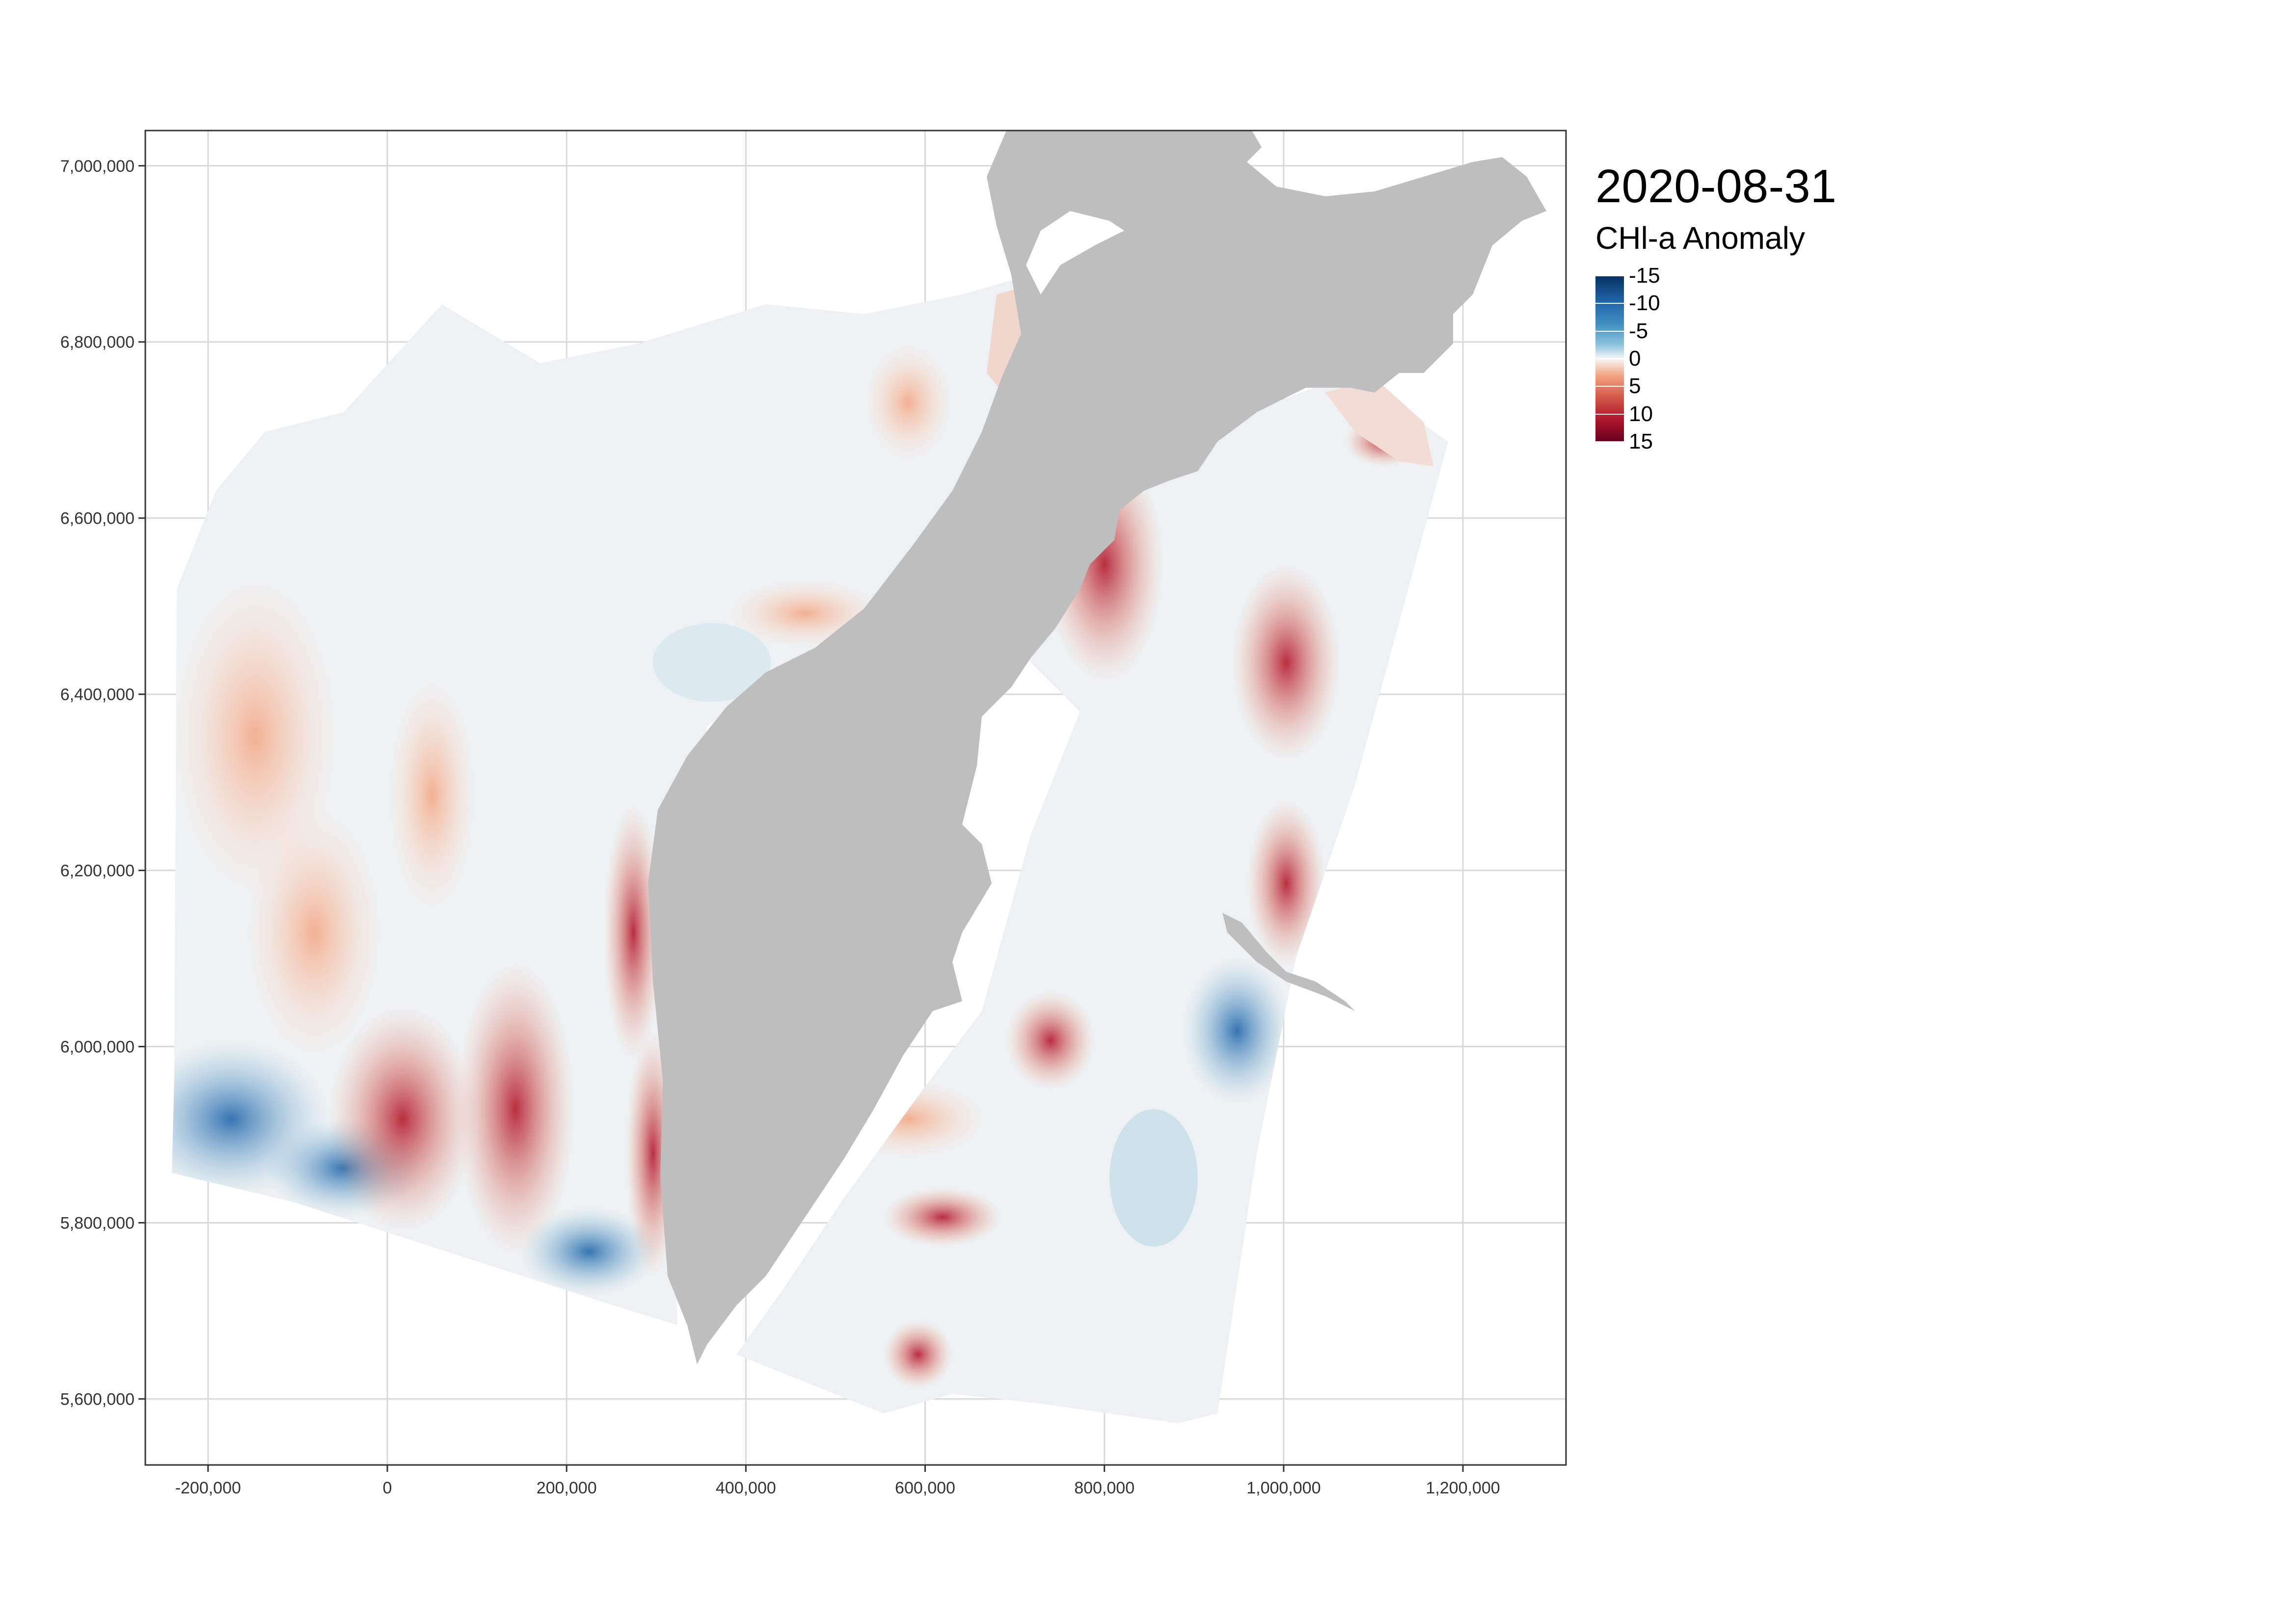 The height and width of the screenshot is (1623, 2296). What do you see at coordinates (97, 1400) in the screenshot?
I see `y-tick-label: 5,600,000` at bounding box center [97, 1400].